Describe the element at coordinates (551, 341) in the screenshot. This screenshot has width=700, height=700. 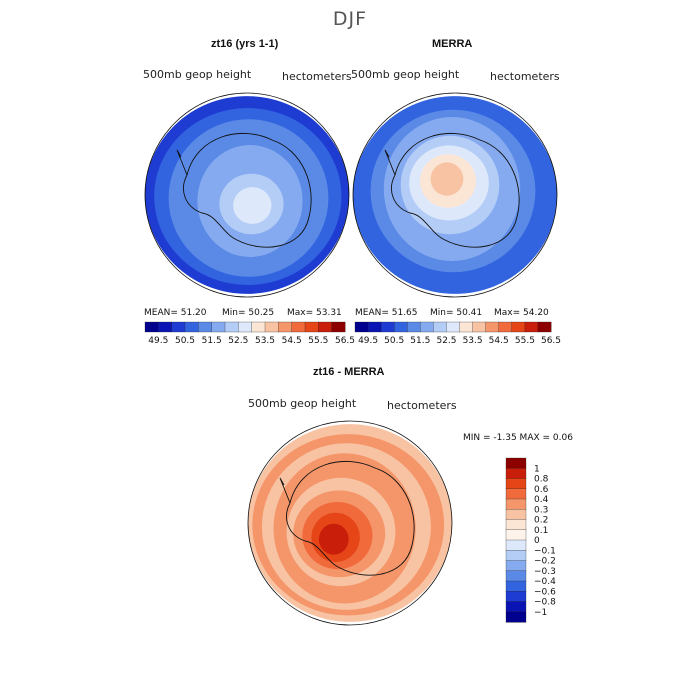
I see `panel2-colorbar-tick-label: 56.5` at that location.